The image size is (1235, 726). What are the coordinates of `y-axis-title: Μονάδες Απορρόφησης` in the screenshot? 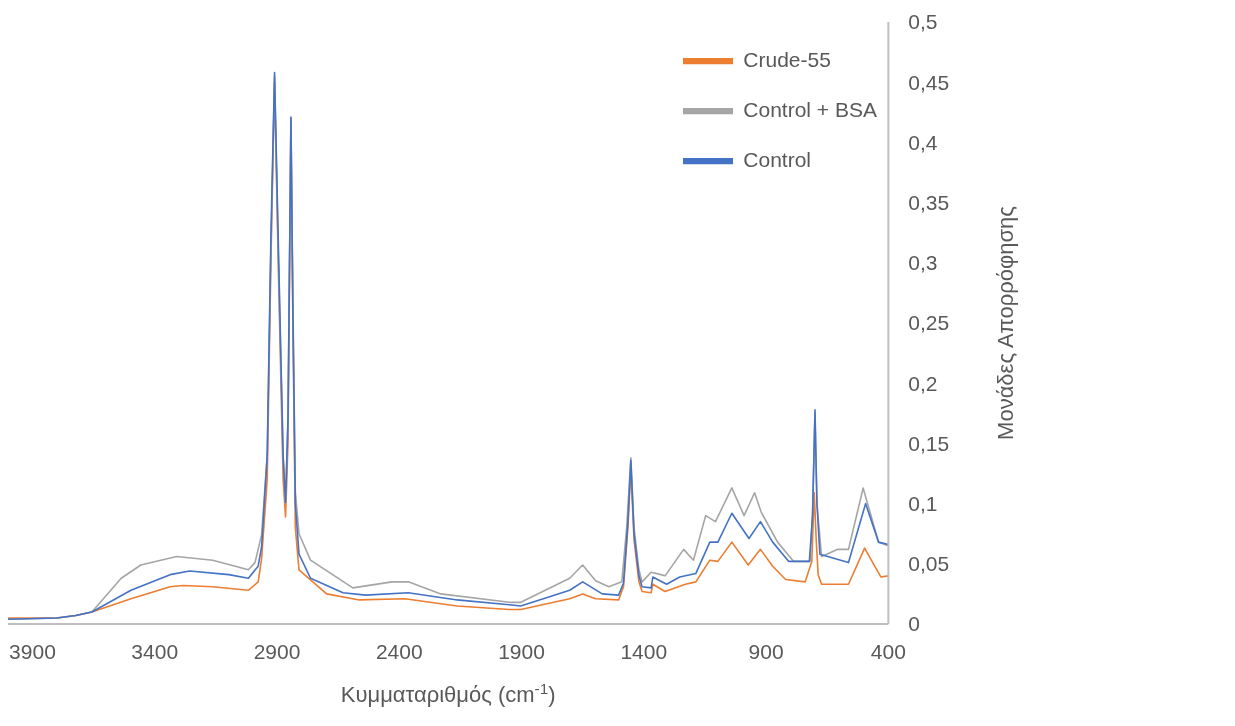 It's located at (1006, 323).